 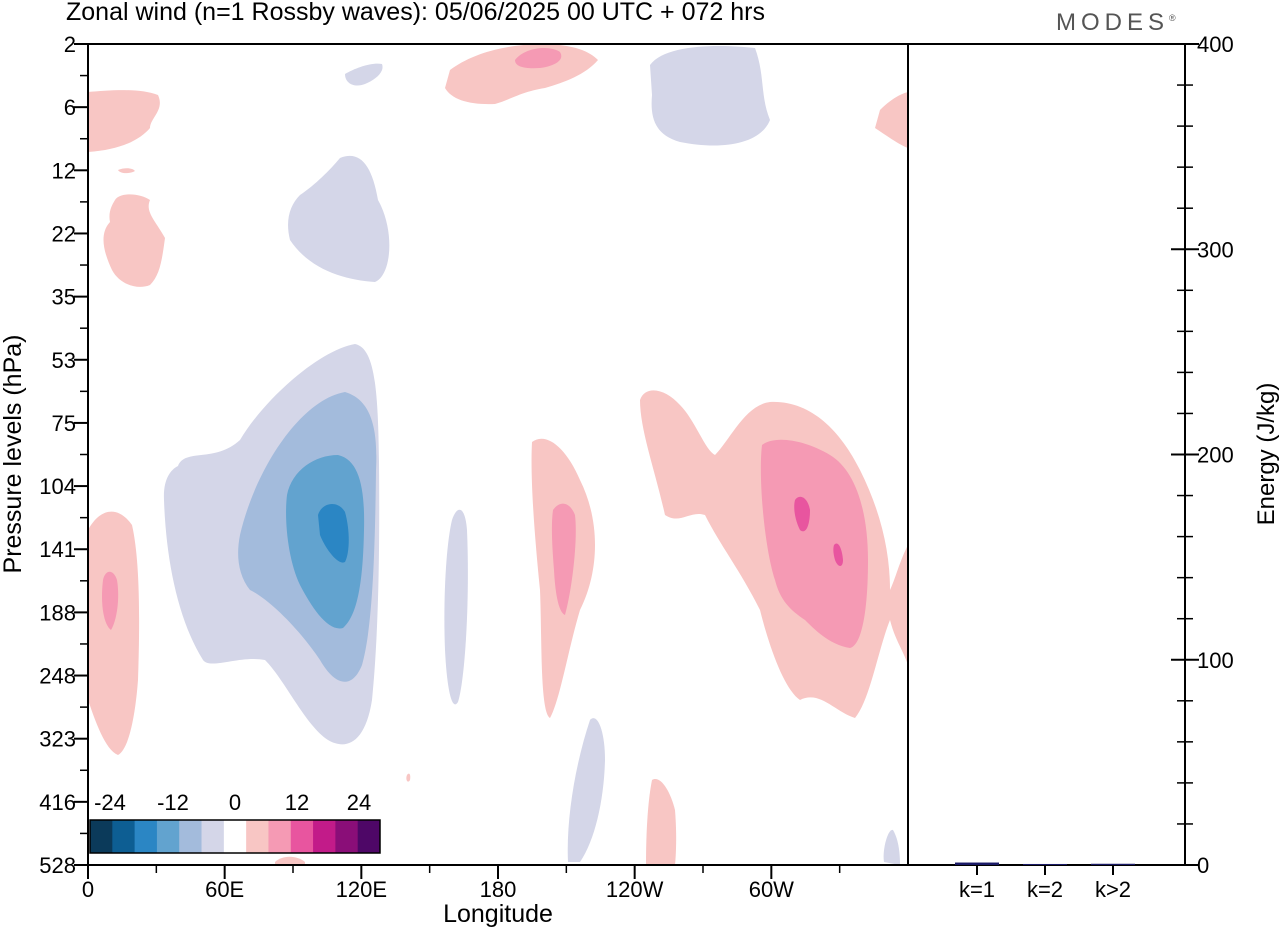 I want to click on energy-axis-label: Energy (J/kg), so click(x=1266, y=454).